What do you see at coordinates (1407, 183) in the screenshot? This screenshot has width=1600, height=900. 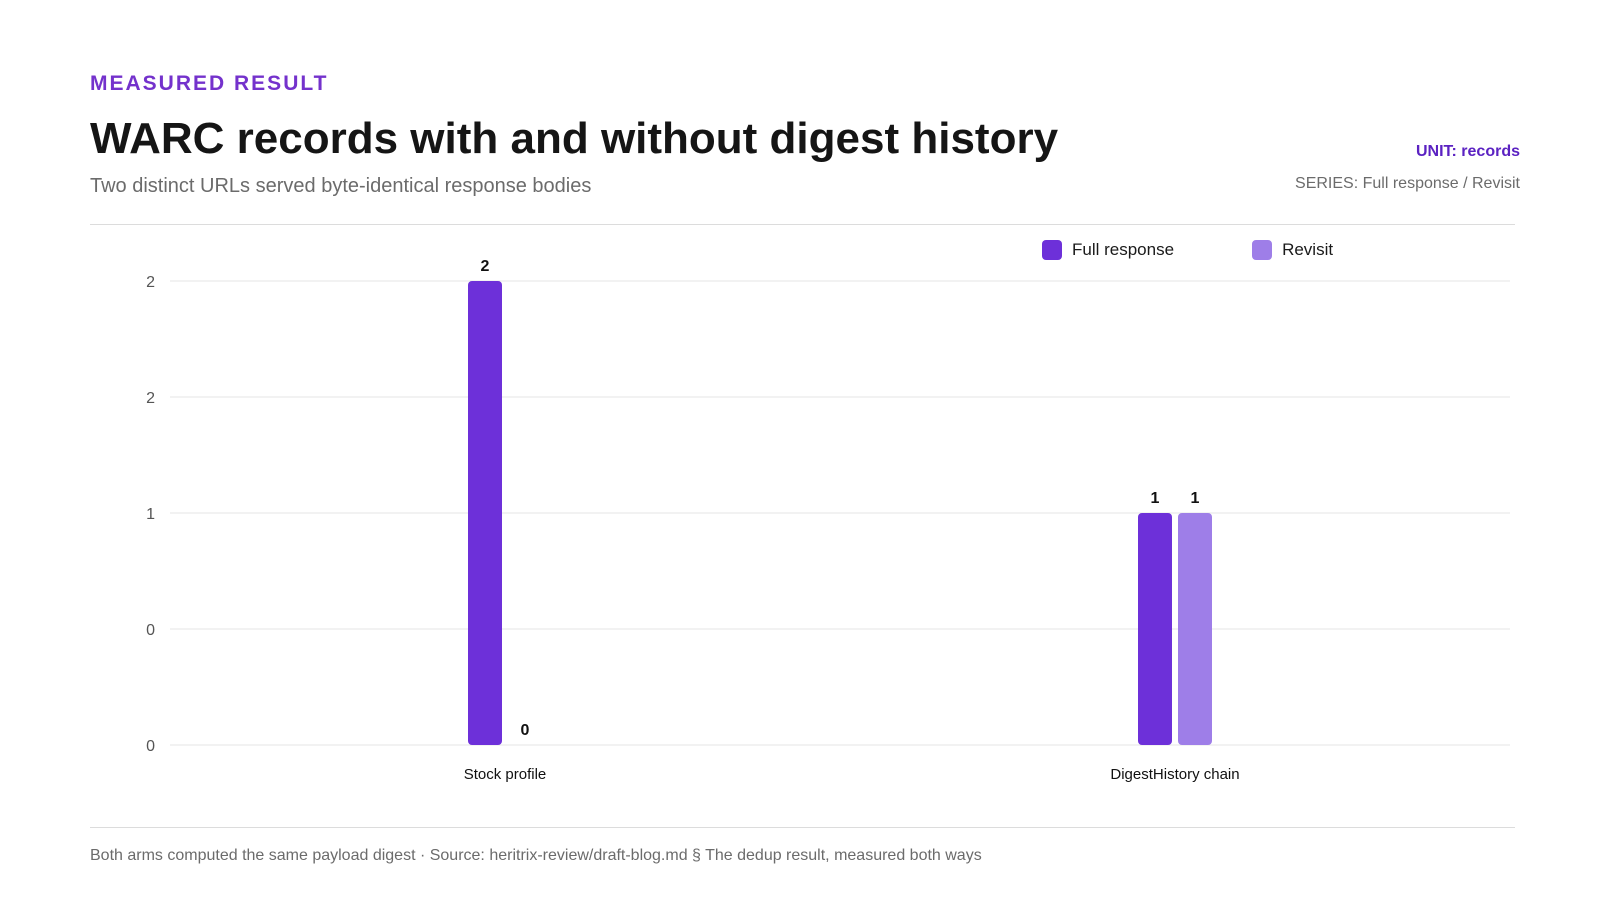 I see `series-label: SERIES: Full response / Revisit` at bounding box center [1407, 183].